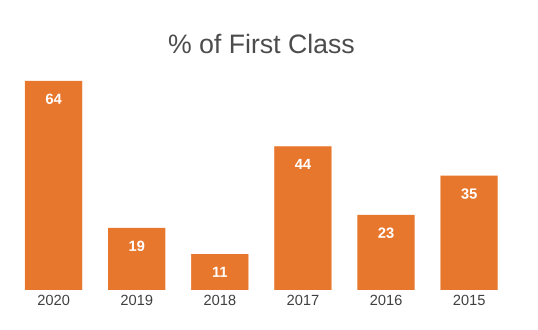 The height and width of the screenshot is (330, 538). Describe the element at coordinates (302, 300) in the screenshot. I see `x-tick-label: 2017` at that location.